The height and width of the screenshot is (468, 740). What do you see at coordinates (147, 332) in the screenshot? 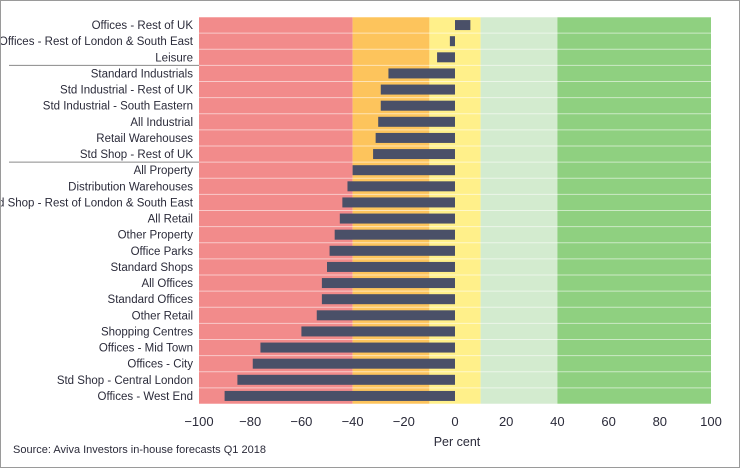
I see `category-label: Shopping Centres` at bounding box center [147, 332].